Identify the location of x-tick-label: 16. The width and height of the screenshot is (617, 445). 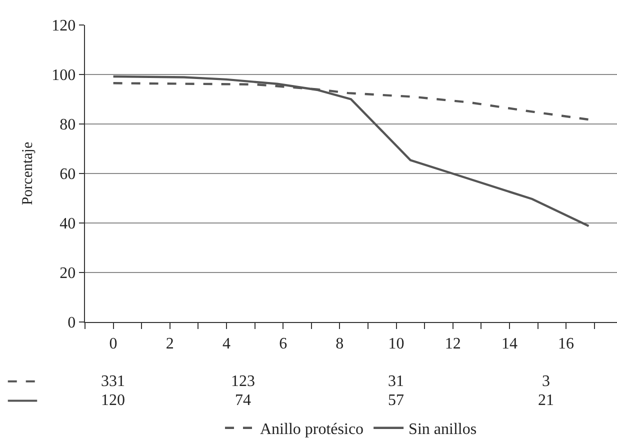
(566, 343).